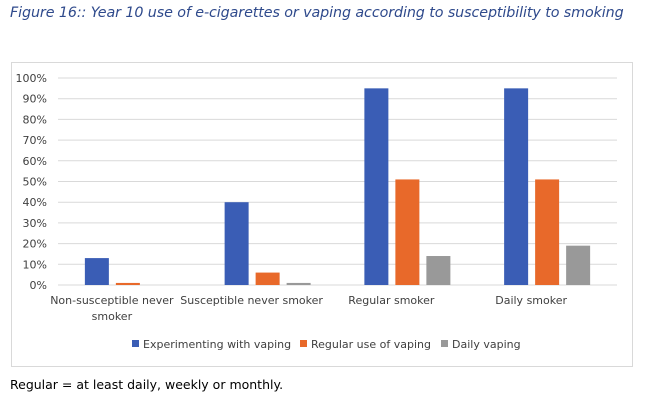 The height and width of the screenshot is (407, 654). I want to click on y-tick-label: 90%, so click(35, 99).